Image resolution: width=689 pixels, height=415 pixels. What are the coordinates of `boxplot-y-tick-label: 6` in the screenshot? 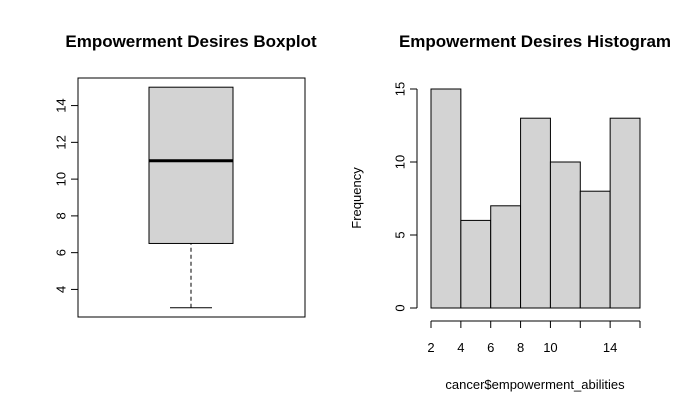 It's located at (60, 252).